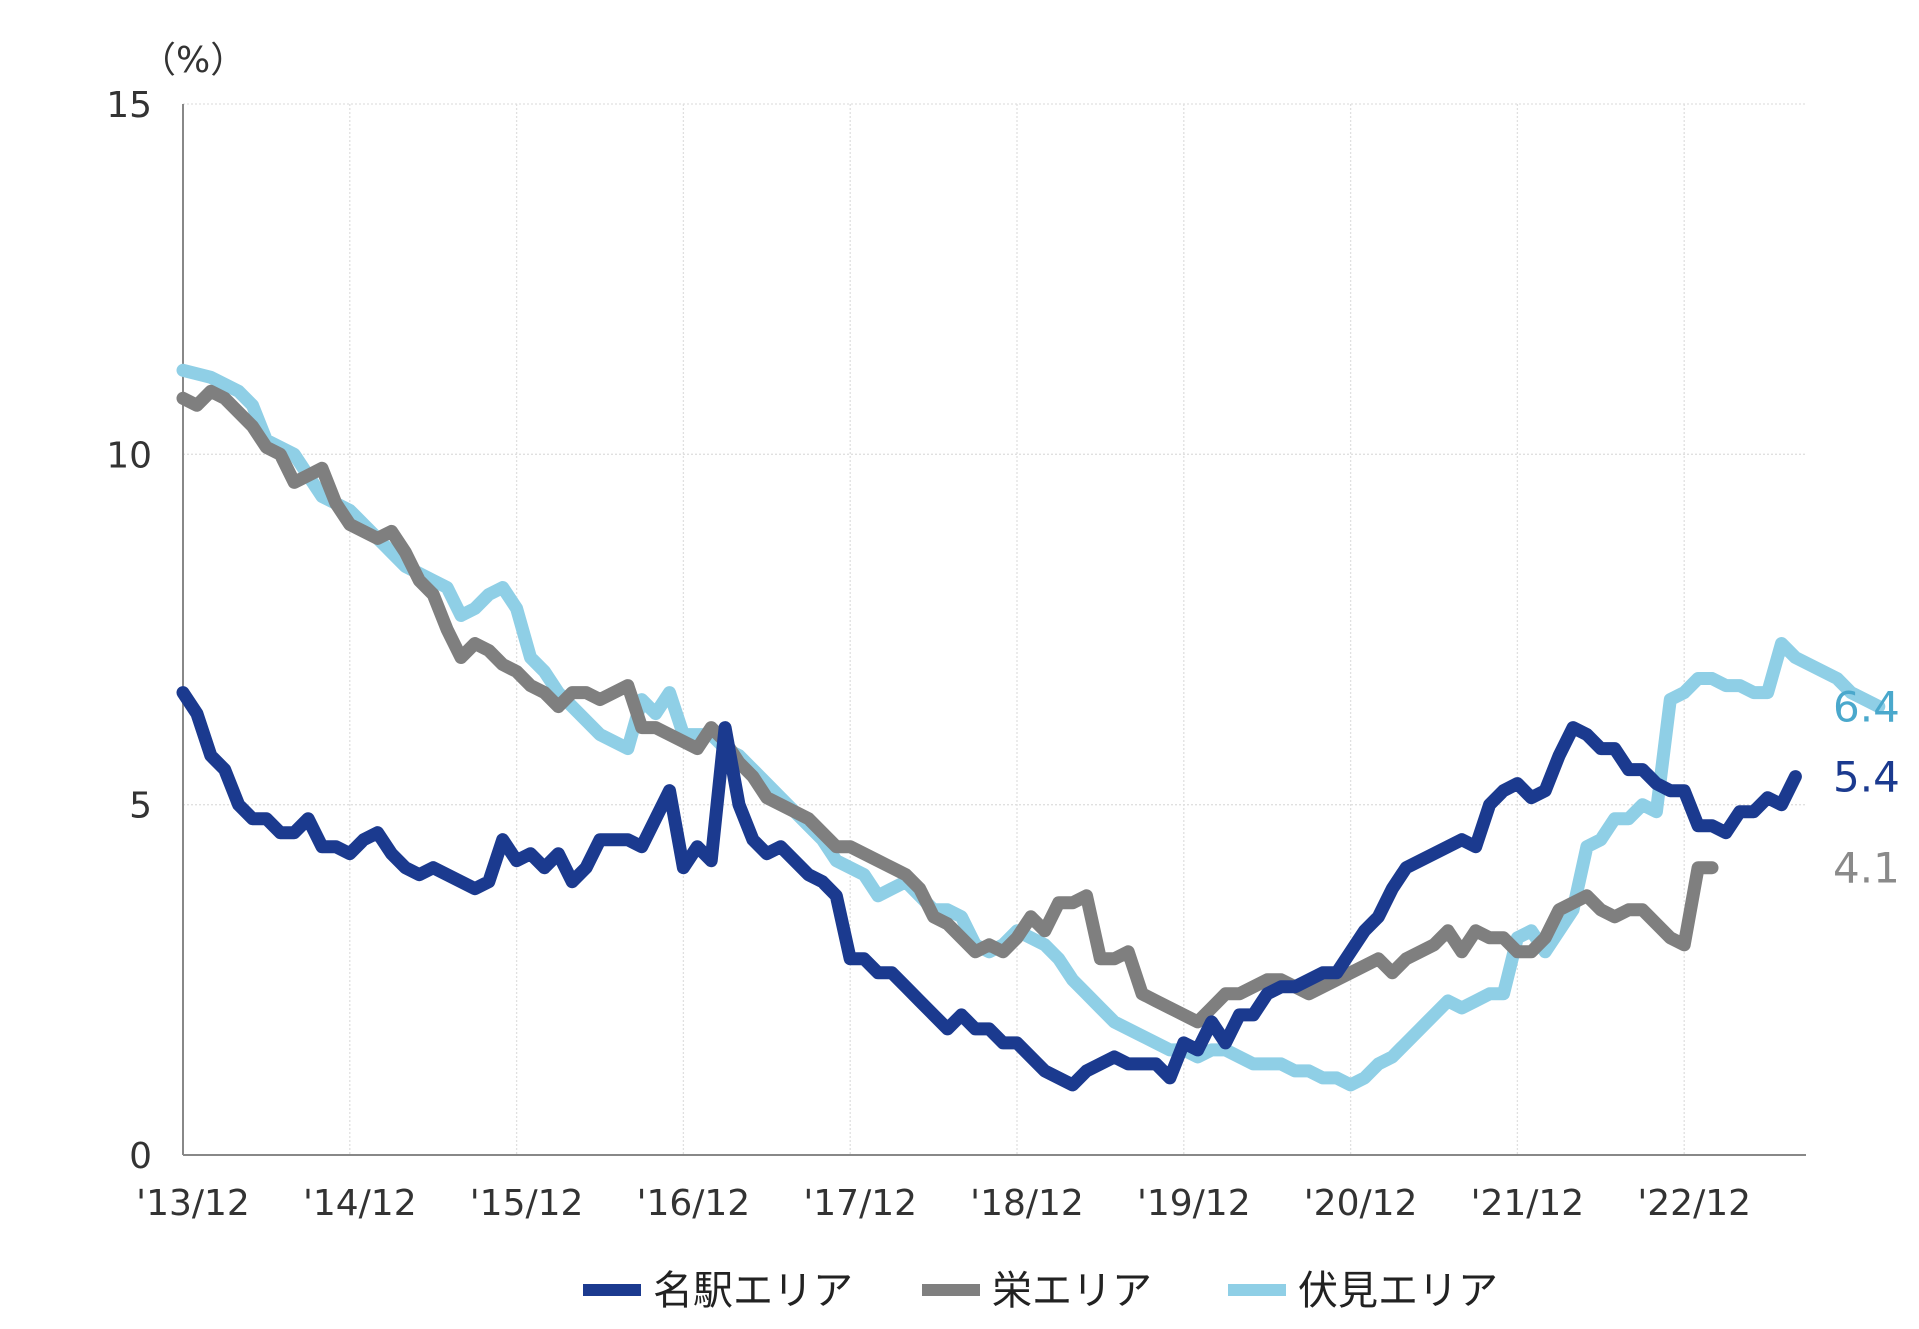 The height and width of the screenshot is (1329, 1919). I want to click on y-axis-unit-label: （%）, so click(193, 60).